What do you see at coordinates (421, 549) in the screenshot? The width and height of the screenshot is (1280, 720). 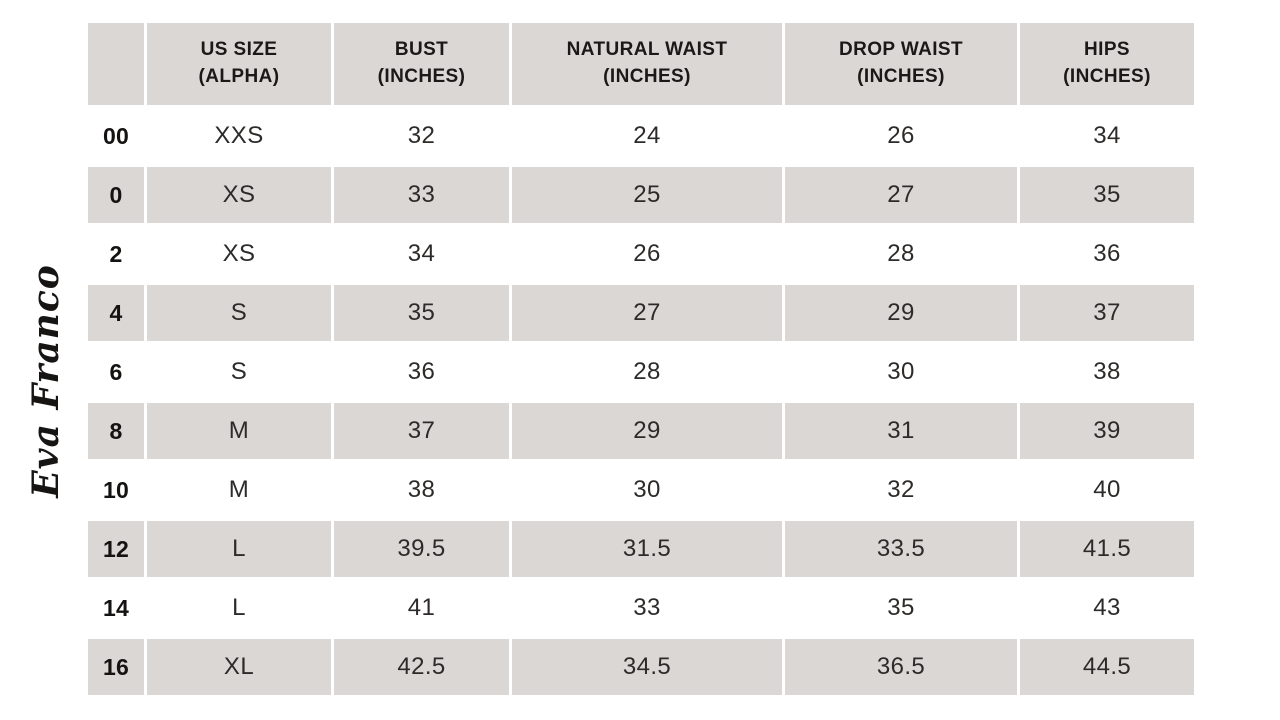 I see `cell-bust: 39.5` at bounding box center [421, 549].